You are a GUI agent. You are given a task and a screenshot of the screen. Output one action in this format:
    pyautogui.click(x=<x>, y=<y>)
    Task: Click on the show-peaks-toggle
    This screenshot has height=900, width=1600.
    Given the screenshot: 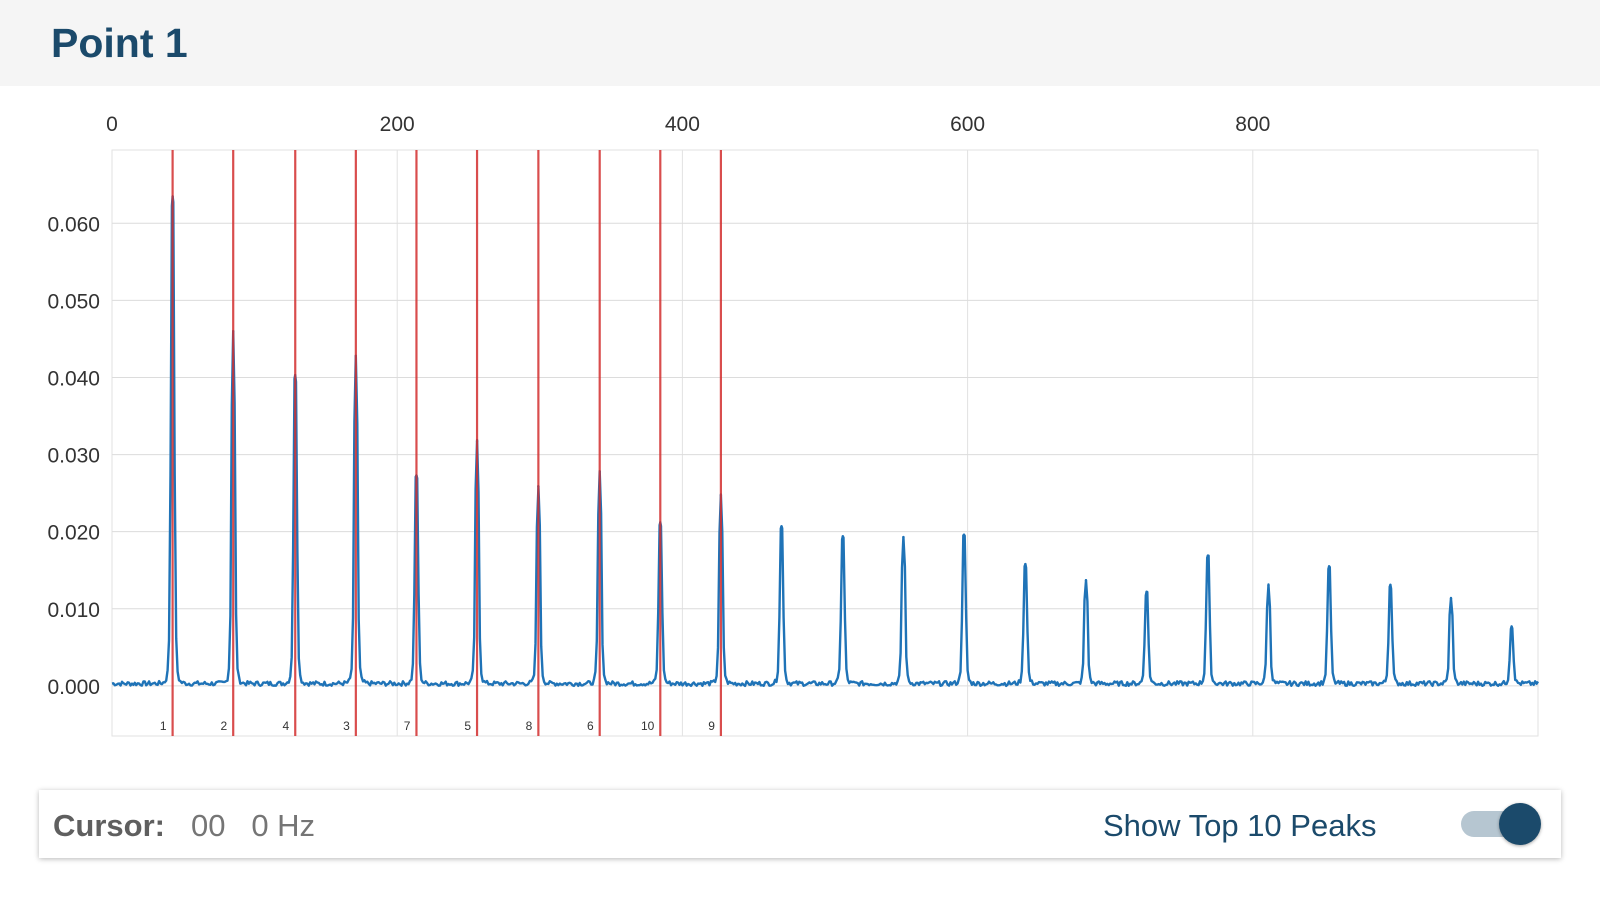 What is the action you would take?
    pyautogui.click(x=1500, y=824)
    